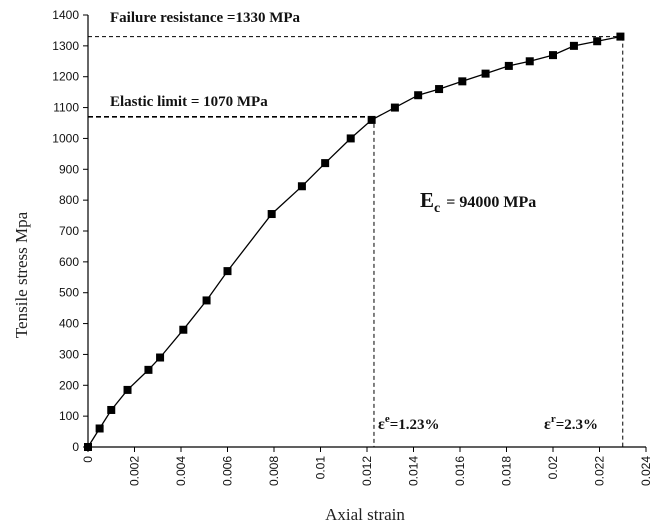 This screenshot has height=528, width=662. What do you see at coordinates (181, 471) in the screenshot?
I see `x-tick-label: 0.004` at bounding box center [181, 471].